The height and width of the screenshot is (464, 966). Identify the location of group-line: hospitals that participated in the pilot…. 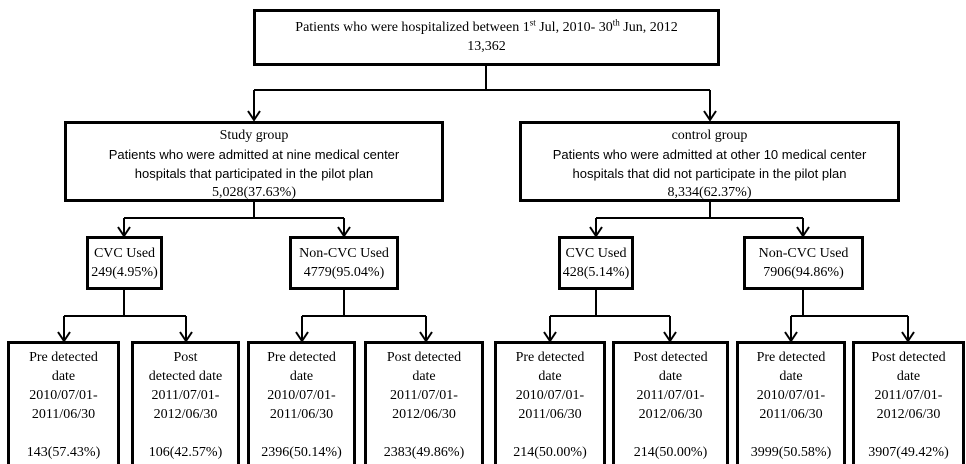
(254, 173).